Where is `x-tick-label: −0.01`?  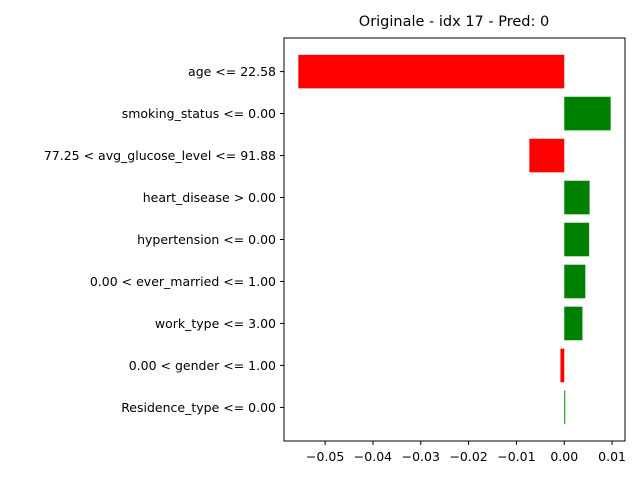 x-tick-label: −0.01 is located at coordinates (516, 456).